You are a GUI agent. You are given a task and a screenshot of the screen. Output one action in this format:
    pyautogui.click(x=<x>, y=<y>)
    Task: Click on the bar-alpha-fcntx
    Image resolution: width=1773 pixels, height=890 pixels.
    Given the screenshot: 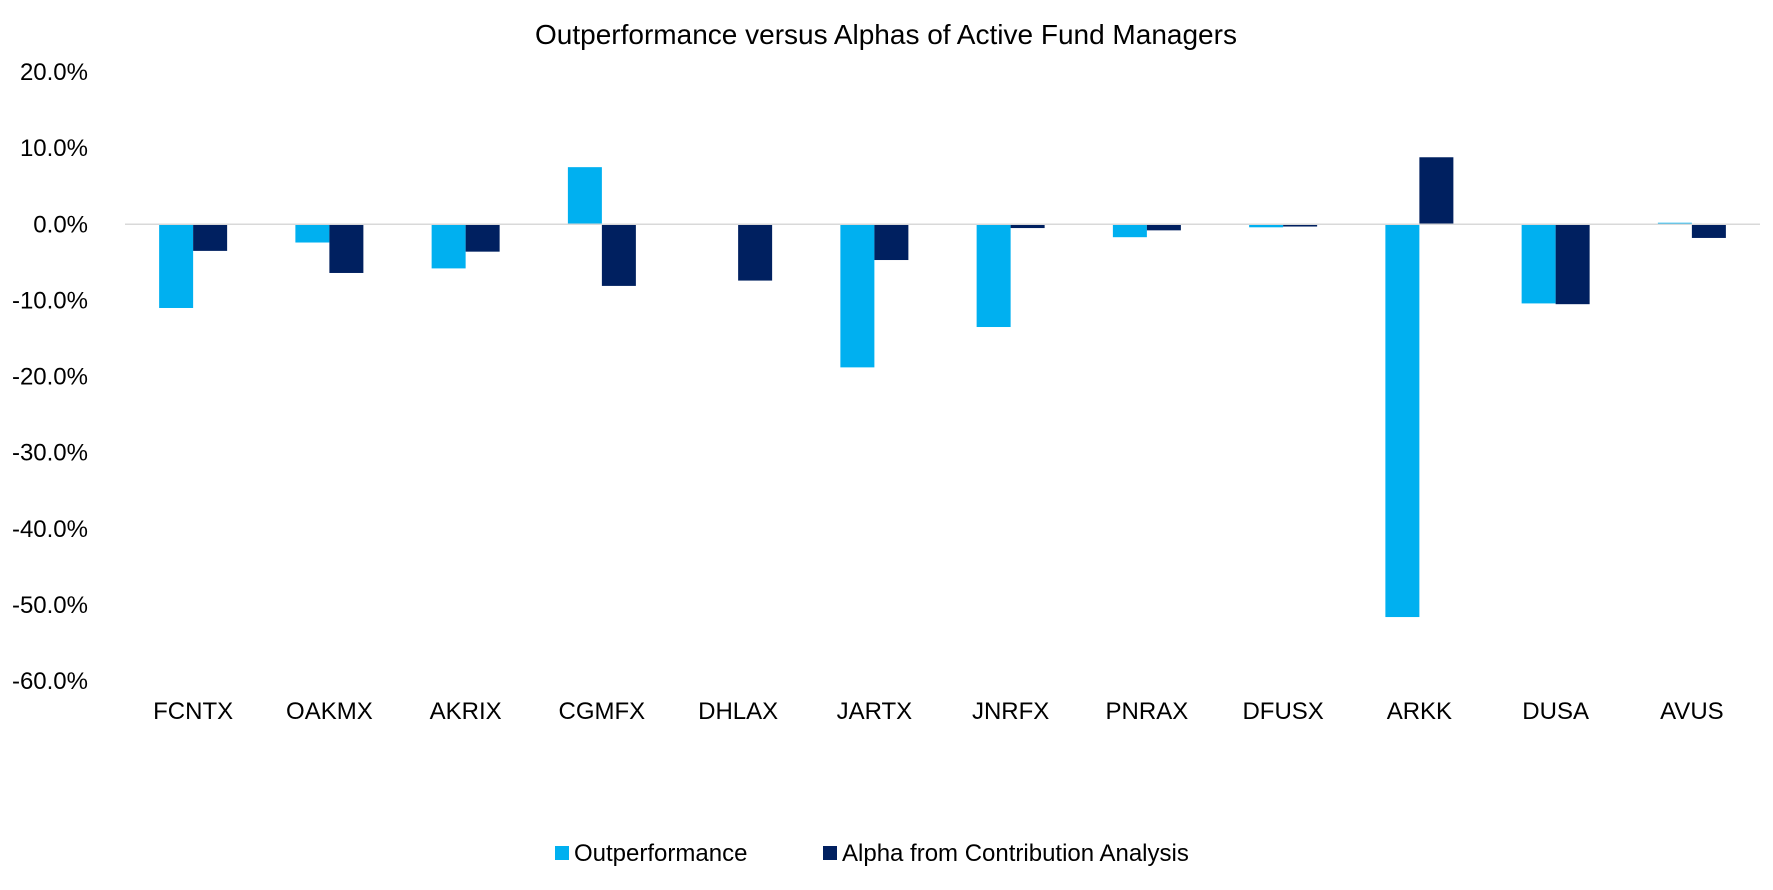 What is the action you would take?
    pyautogui.click(x=210, y=237)
    